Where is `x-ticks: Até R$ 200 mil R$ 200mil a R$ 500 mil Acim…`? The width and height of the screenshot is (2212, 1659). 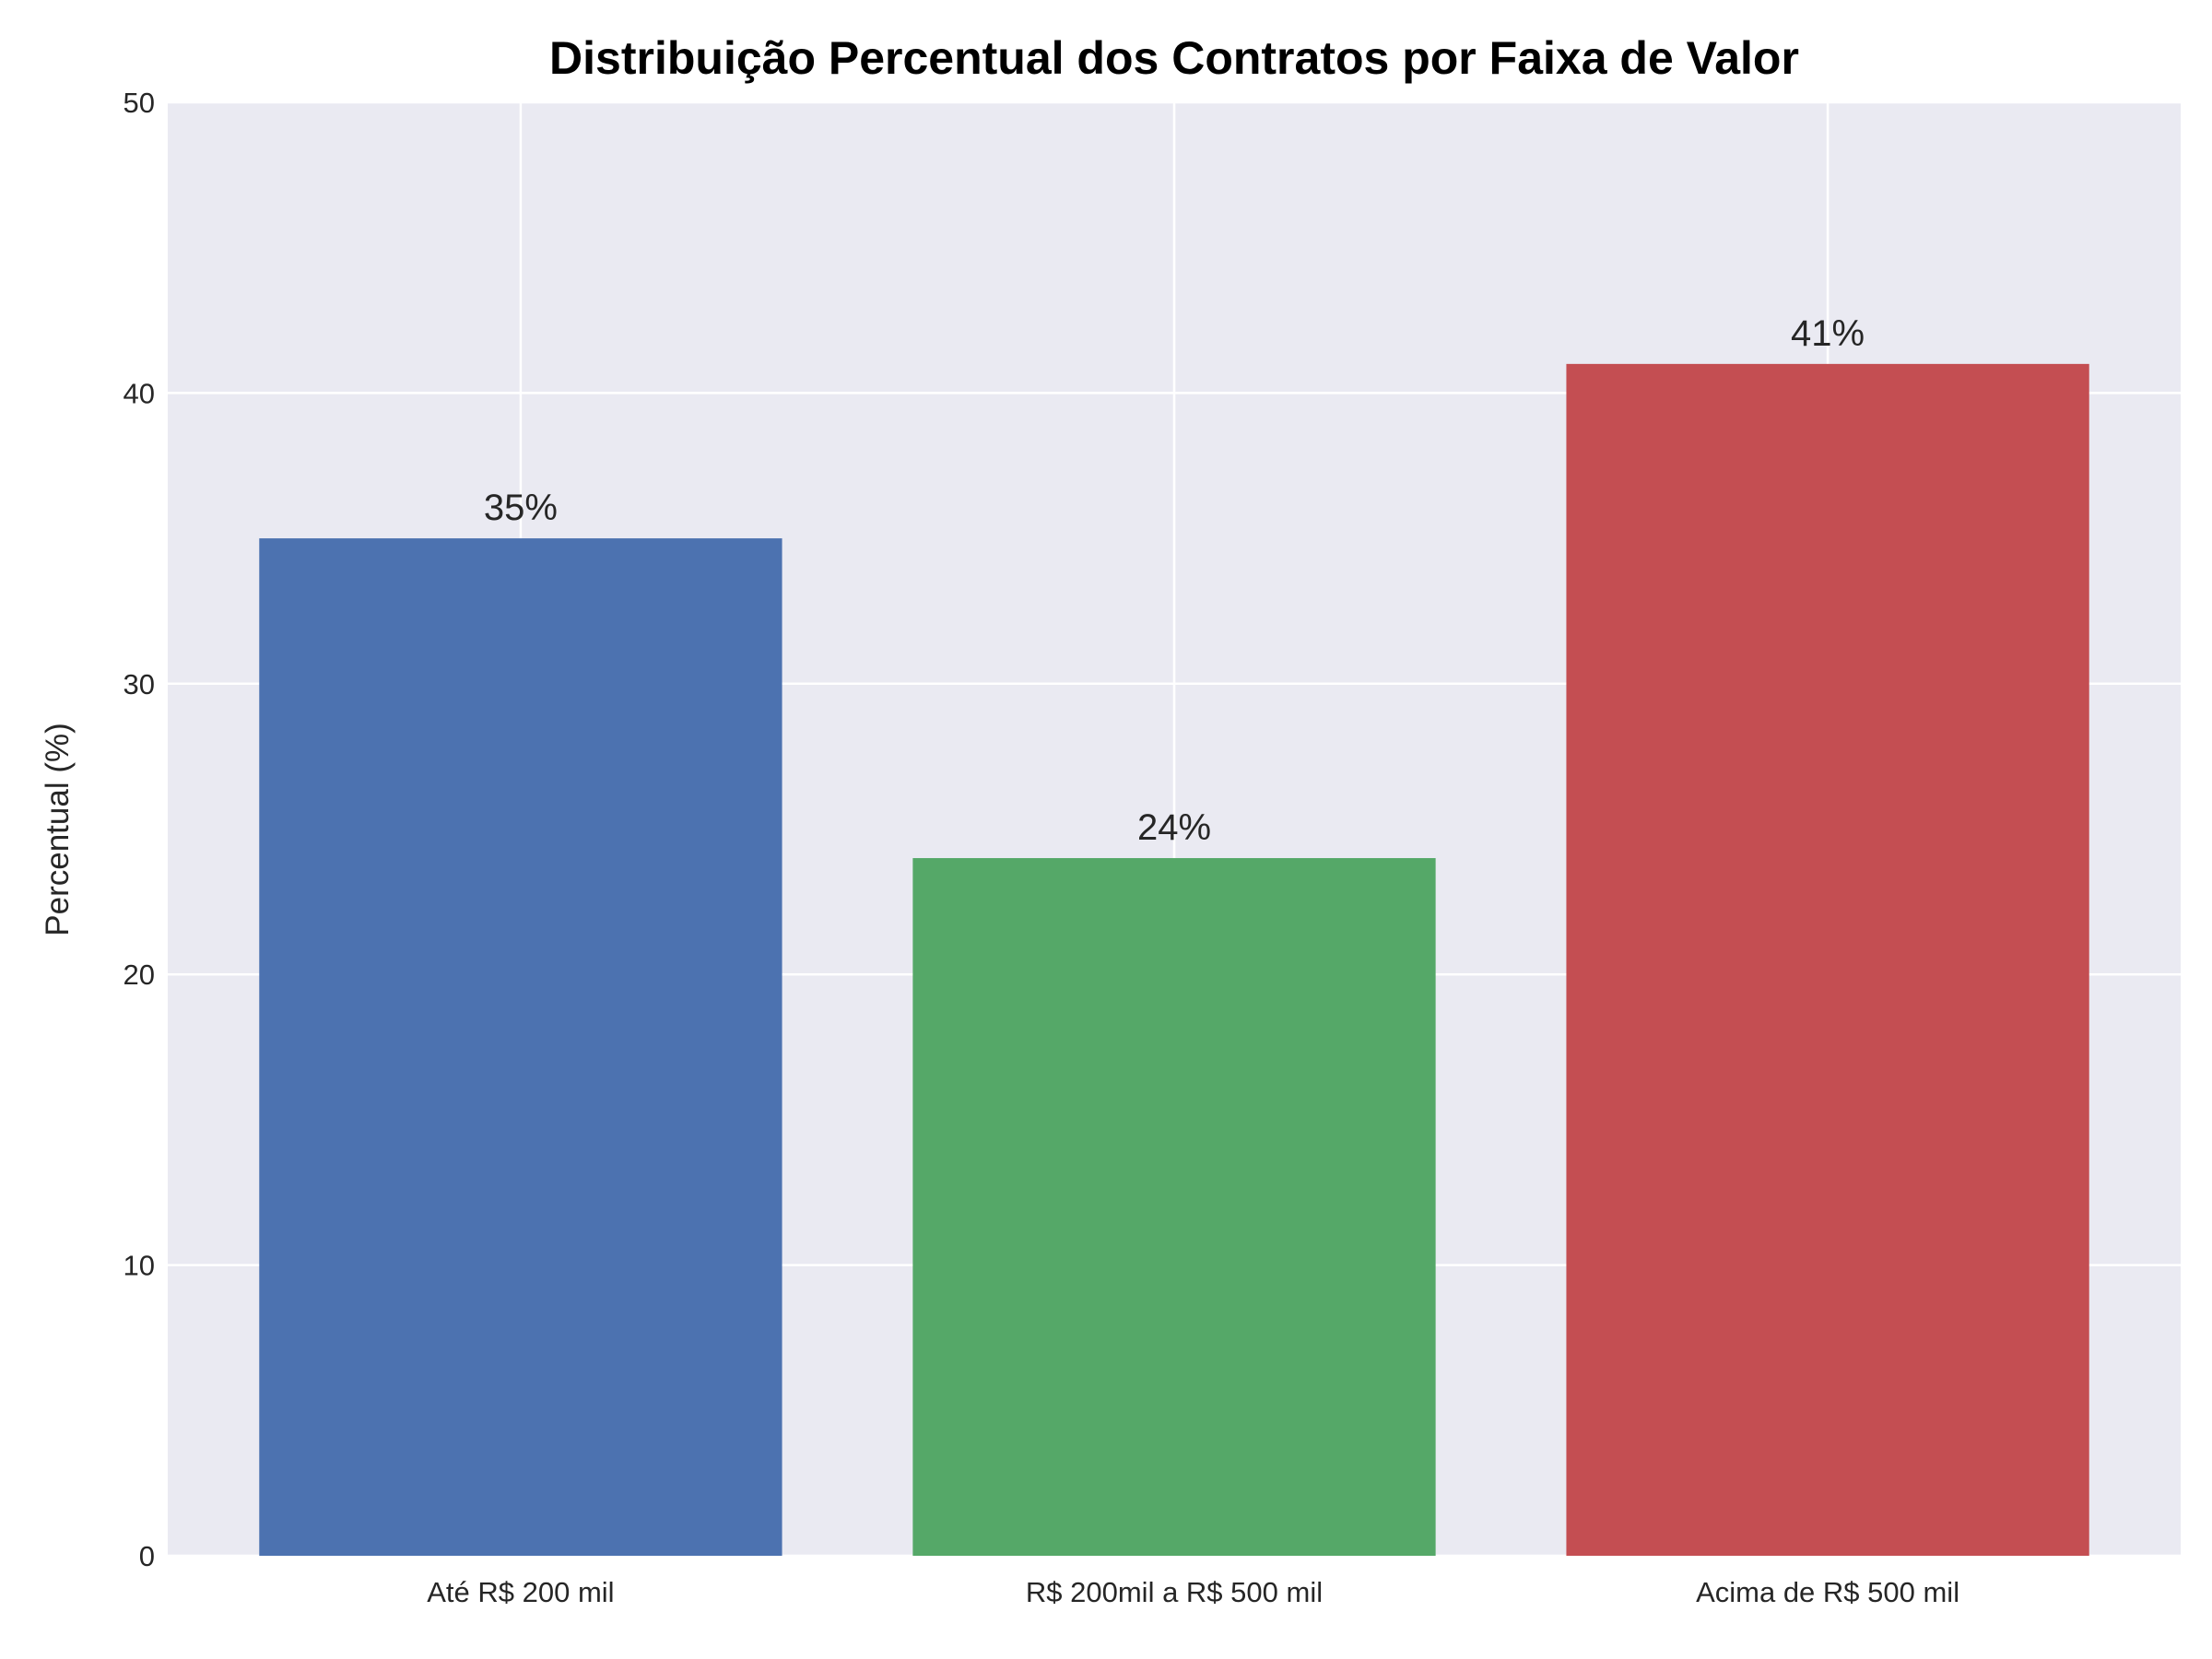
x-ticks: Até R$ 200 mil R$ 200mil a R$ 500 mil Acim… is located at coordinates (1193, 1592).